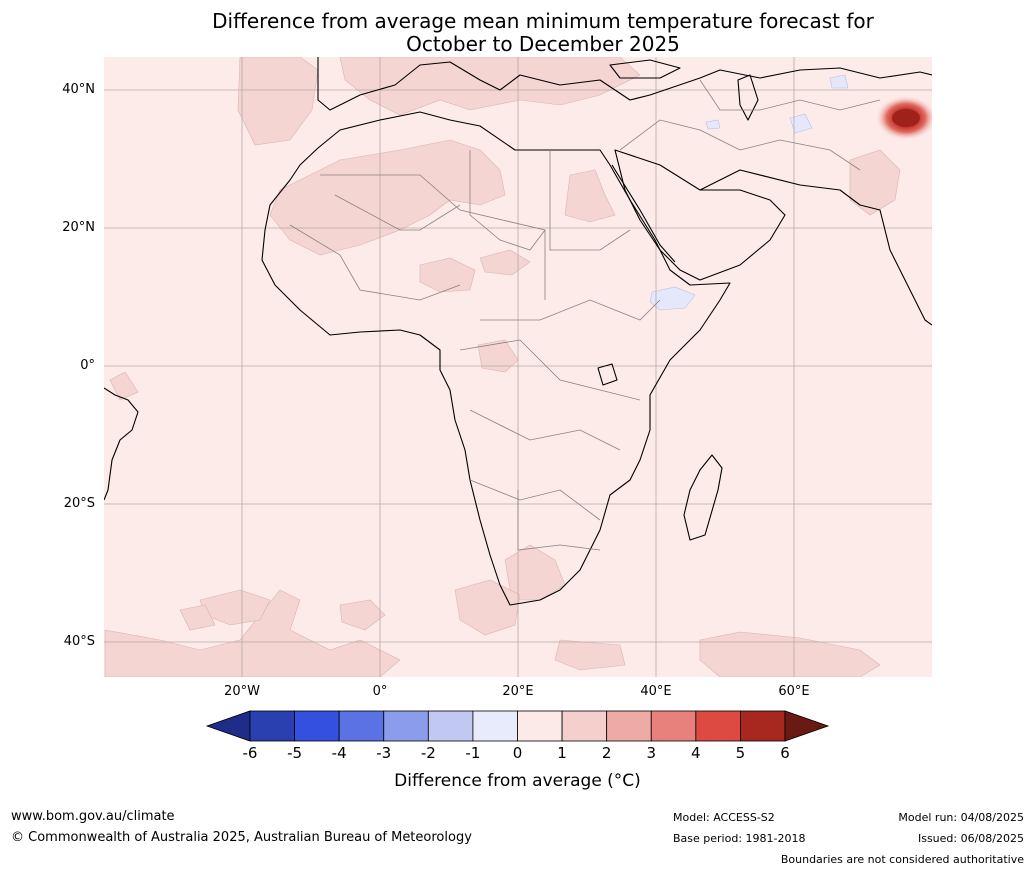 The image size is (1035, 873). I want to click on colorbar-tick-label: -5, so click(295, 753).